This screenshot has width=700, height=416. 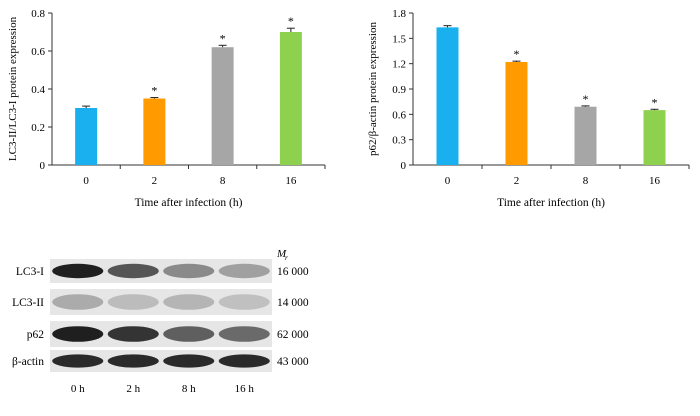 What do you see at coordinates (28, 362) in the screenshot?
I see `row-label: β-actin` at bounding box center [28, 362].